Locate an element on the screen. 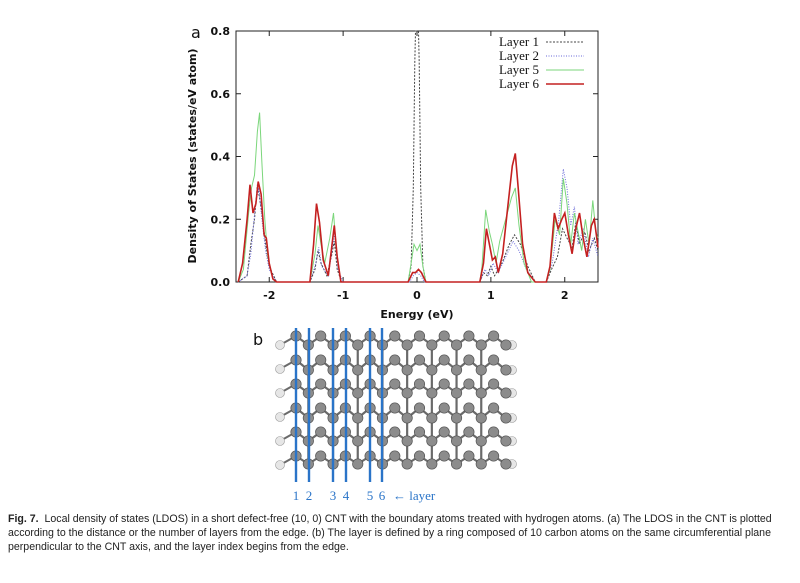  legend-label: Layer 5 is located at coordinates (519, 69).